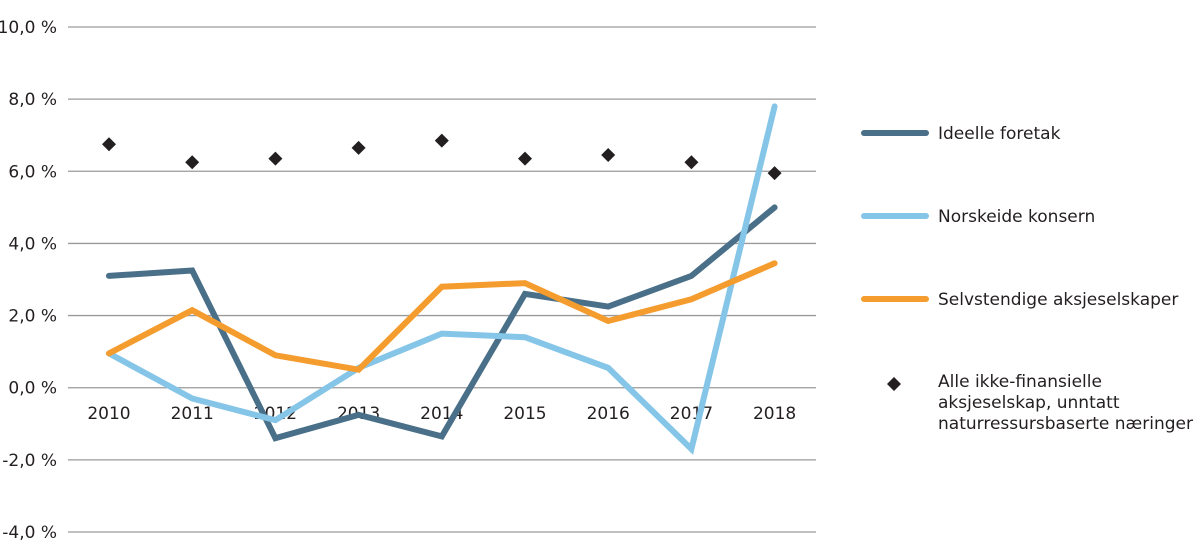 The image size is (1200, 560). Describe the element at coordinates (894, 384) in the screenshot. I see `legend-swatch-diamond` at that location.